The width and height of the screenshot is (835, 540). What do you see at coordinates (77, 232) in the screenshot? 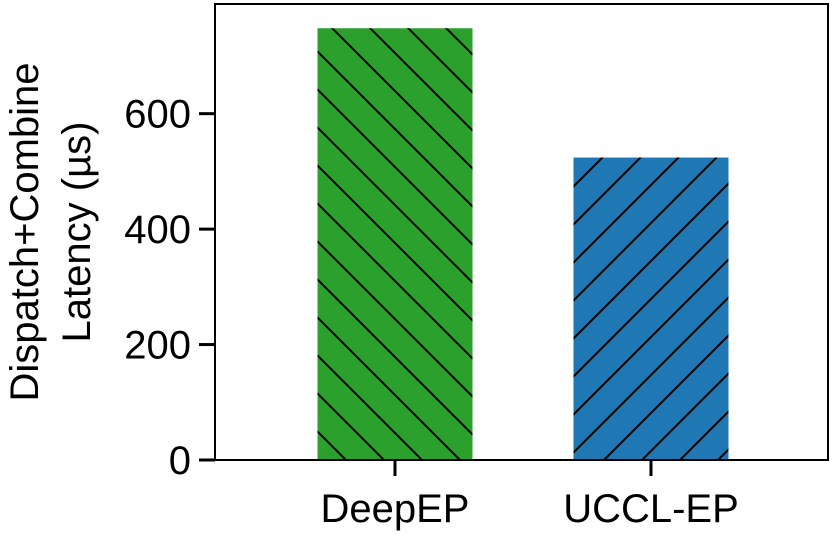
I see `y-axis-label-line-2: Latency (µs)` at bounding box center [77, 232].